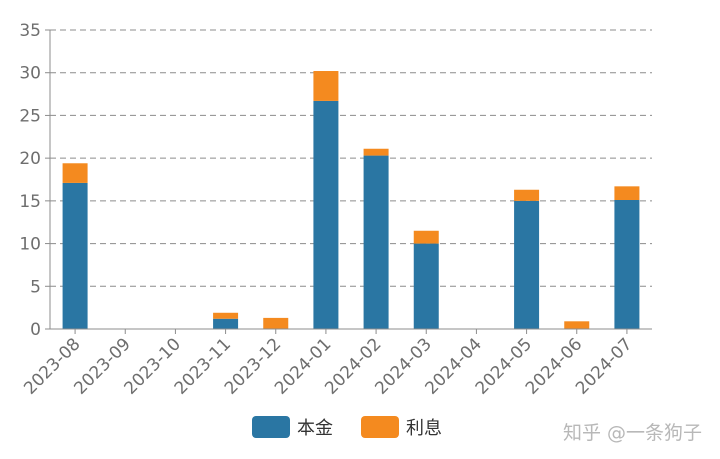  Describe the element at coordinates (30, 116) in the screenshot. I see `y-tick-label: 25` at that location.